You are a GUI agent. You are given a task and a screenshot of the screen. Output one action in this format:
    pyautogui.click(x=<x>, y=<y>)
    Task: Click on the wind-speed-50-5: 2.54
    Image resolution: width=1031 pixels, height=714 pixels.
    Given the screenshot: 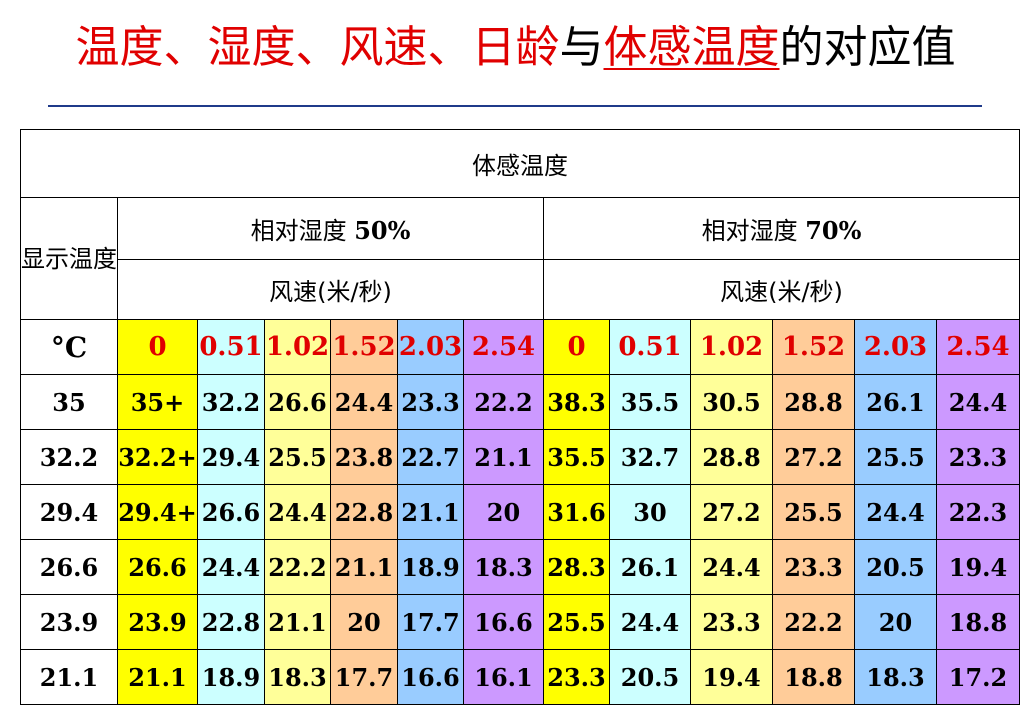 What is the action you would take?
    pyautogui.click(x=503, y=347)
    